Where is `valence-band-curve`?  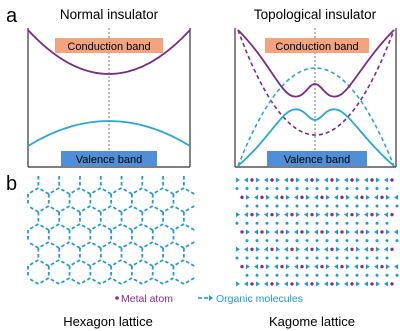
valence-band-curve is located at coordinates (109, 133).